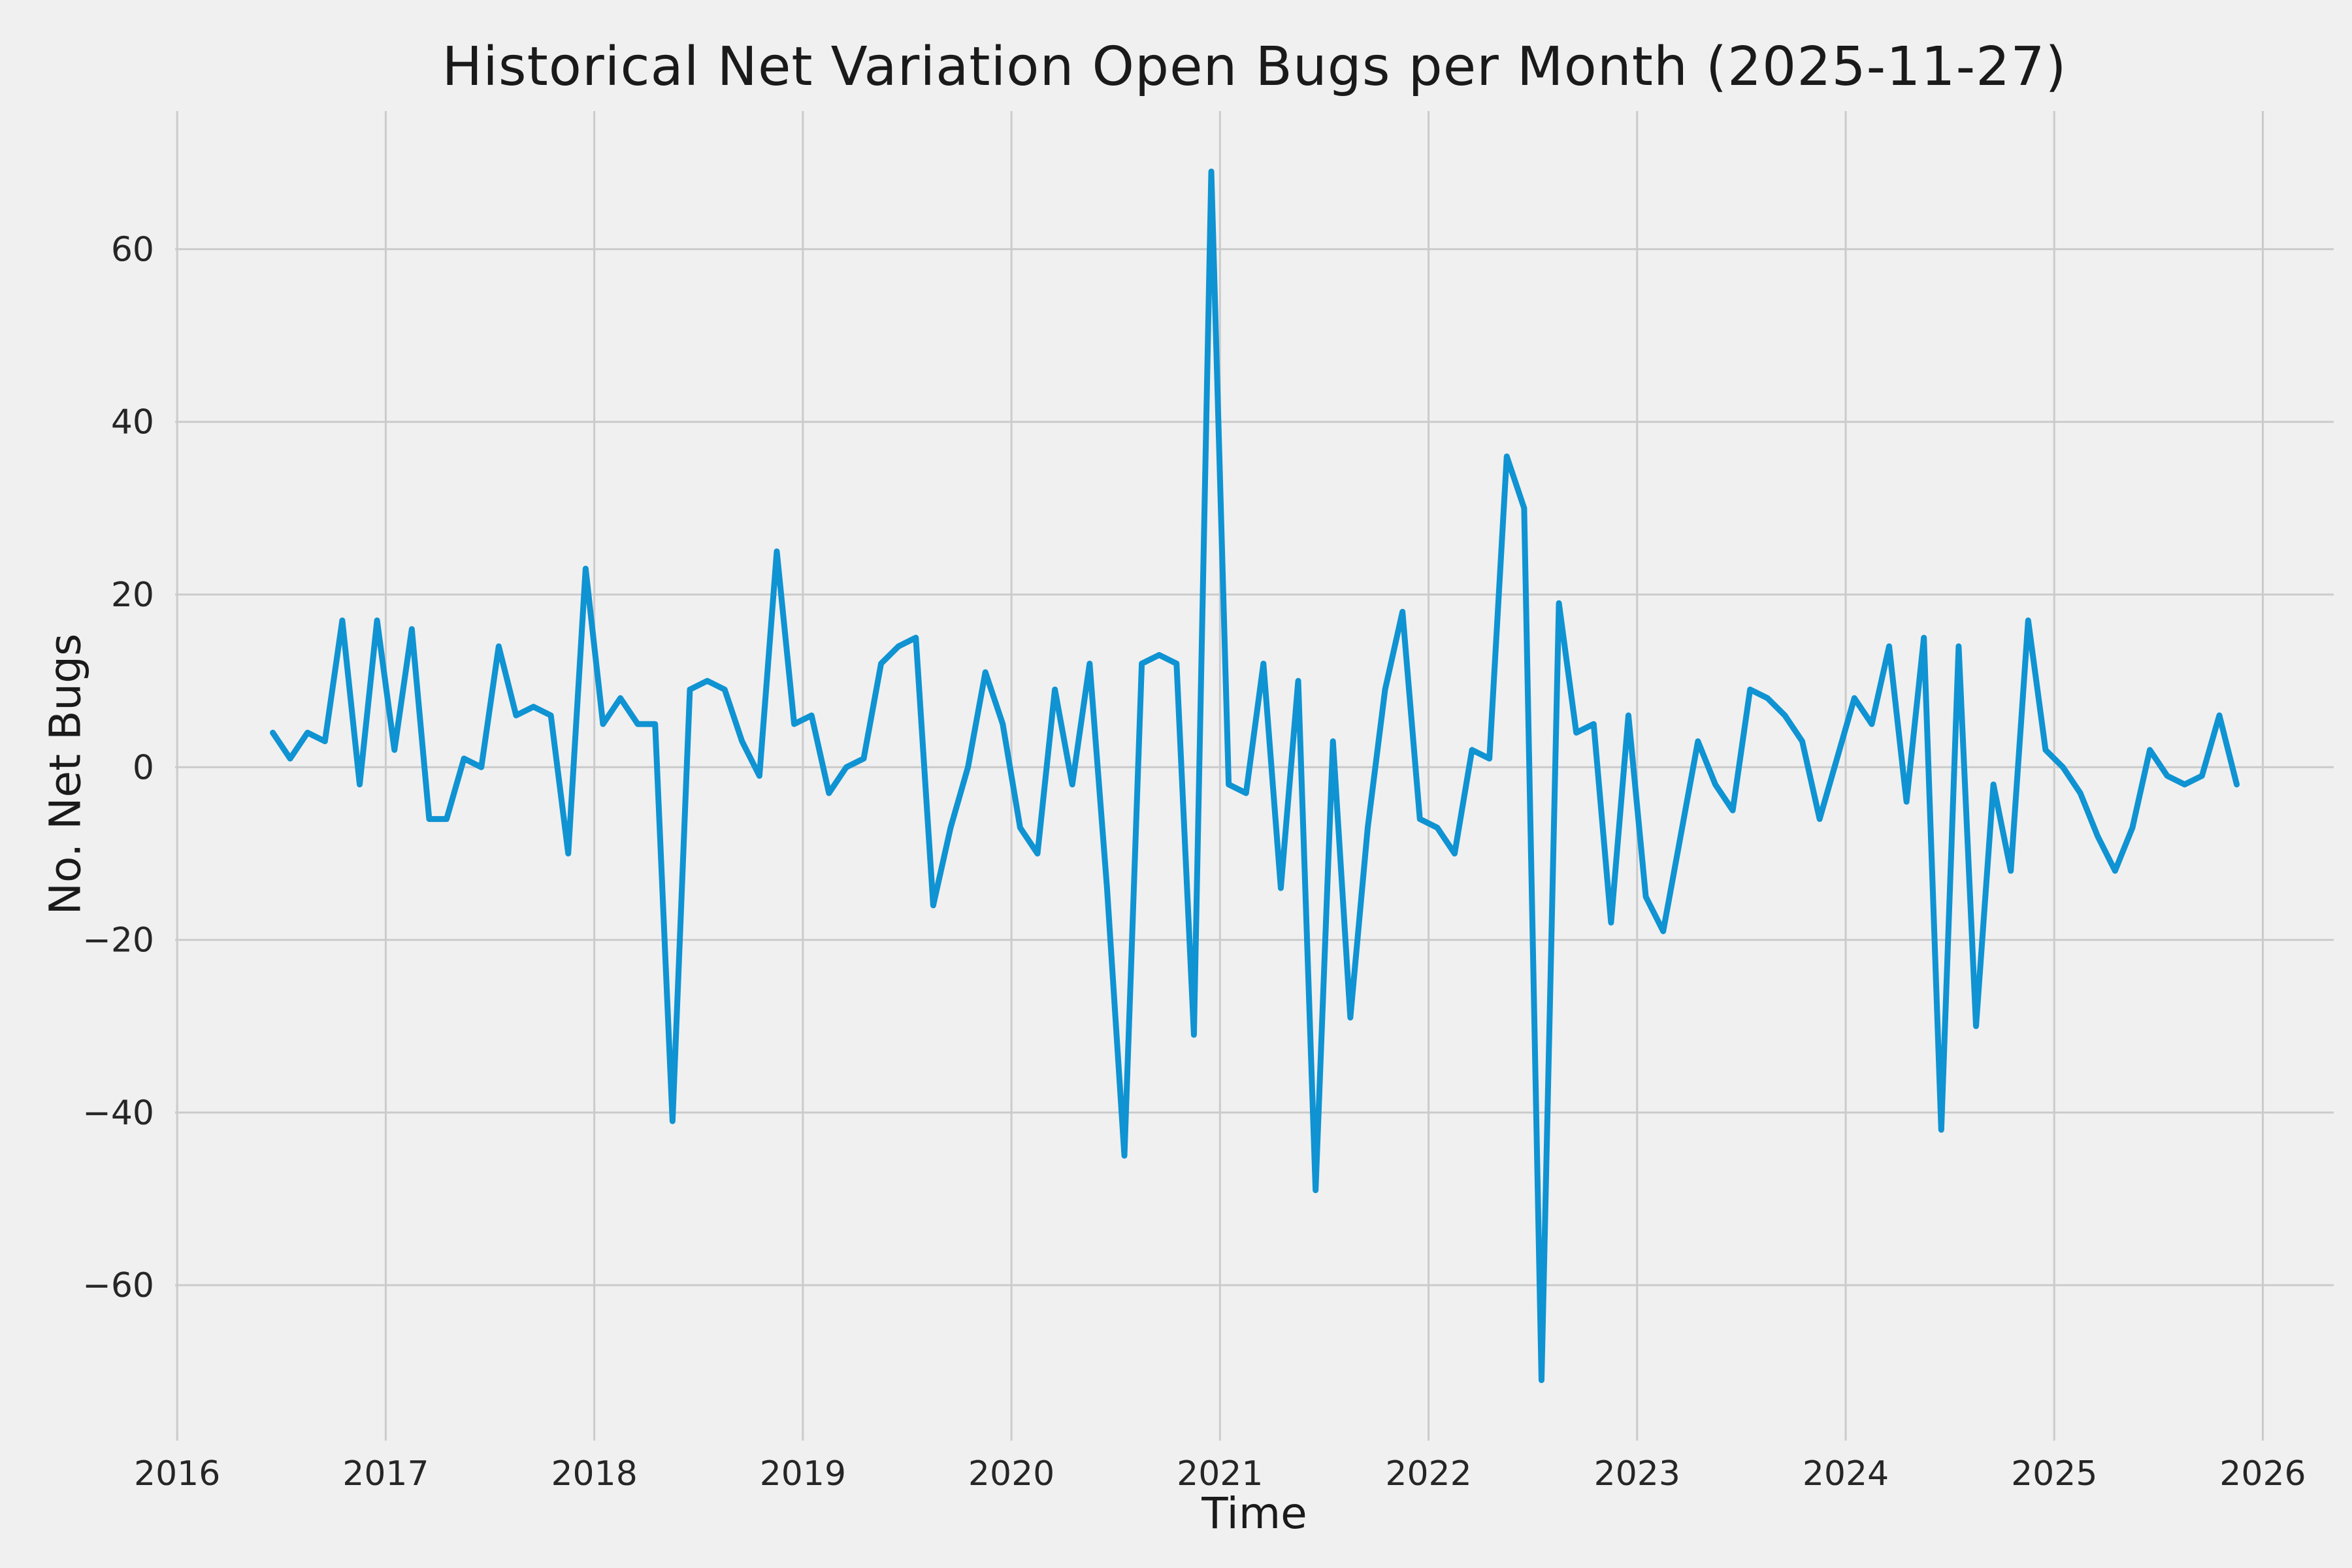  What do you see at coordinates (1254, 1513) in the screenshot?
I see `x-axis-label: Time` at bounding box center [1254, 1513].